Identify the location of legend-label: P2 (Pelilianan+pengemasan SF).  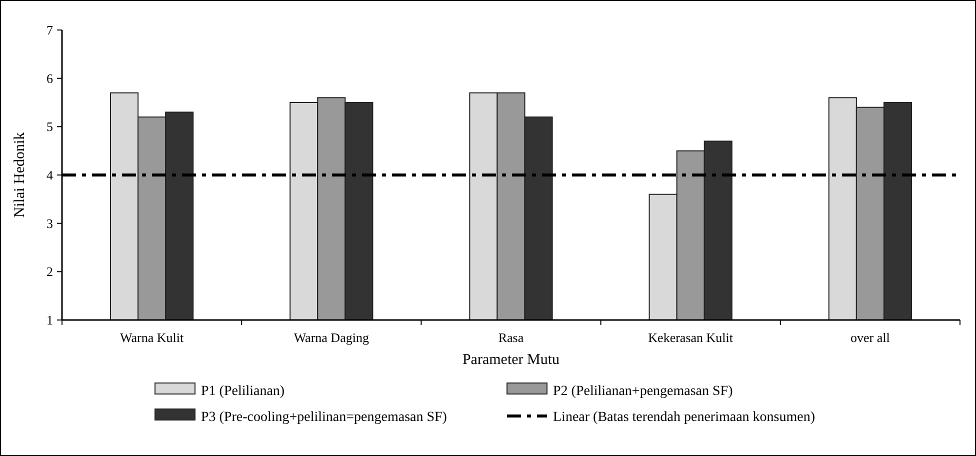
(643, 391).